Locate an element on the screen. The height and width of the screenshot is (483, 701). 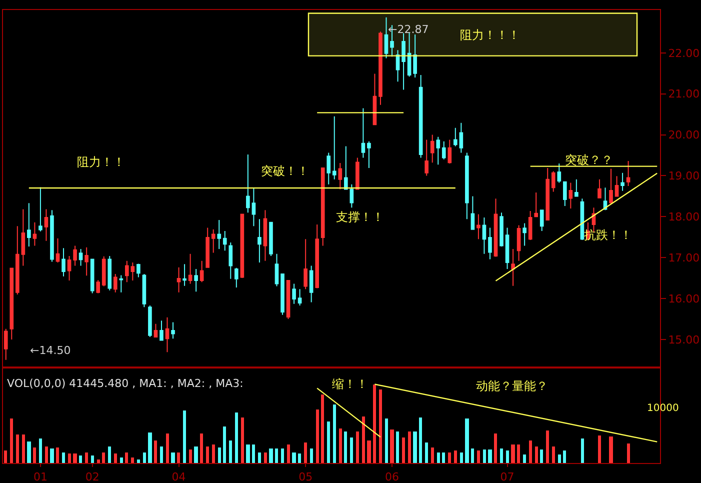
x-tick-label: 02 is located at coordinates (92, 476).